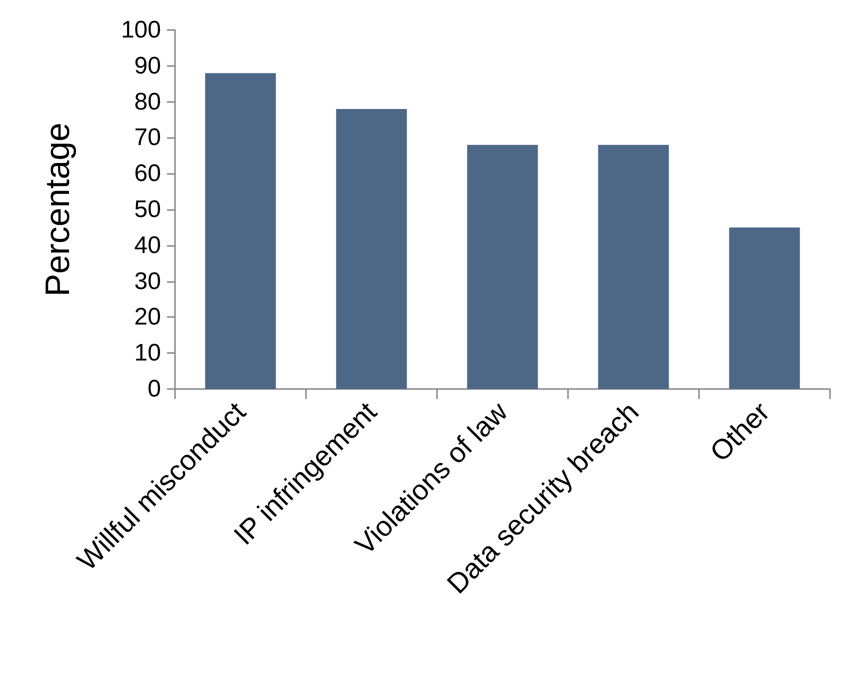 This screenshot has width=841, height=681. What do you see at coordinates (147, 353) in the screenshot?
I see `y-tick-label: 10` at bounding box center [147, 353].